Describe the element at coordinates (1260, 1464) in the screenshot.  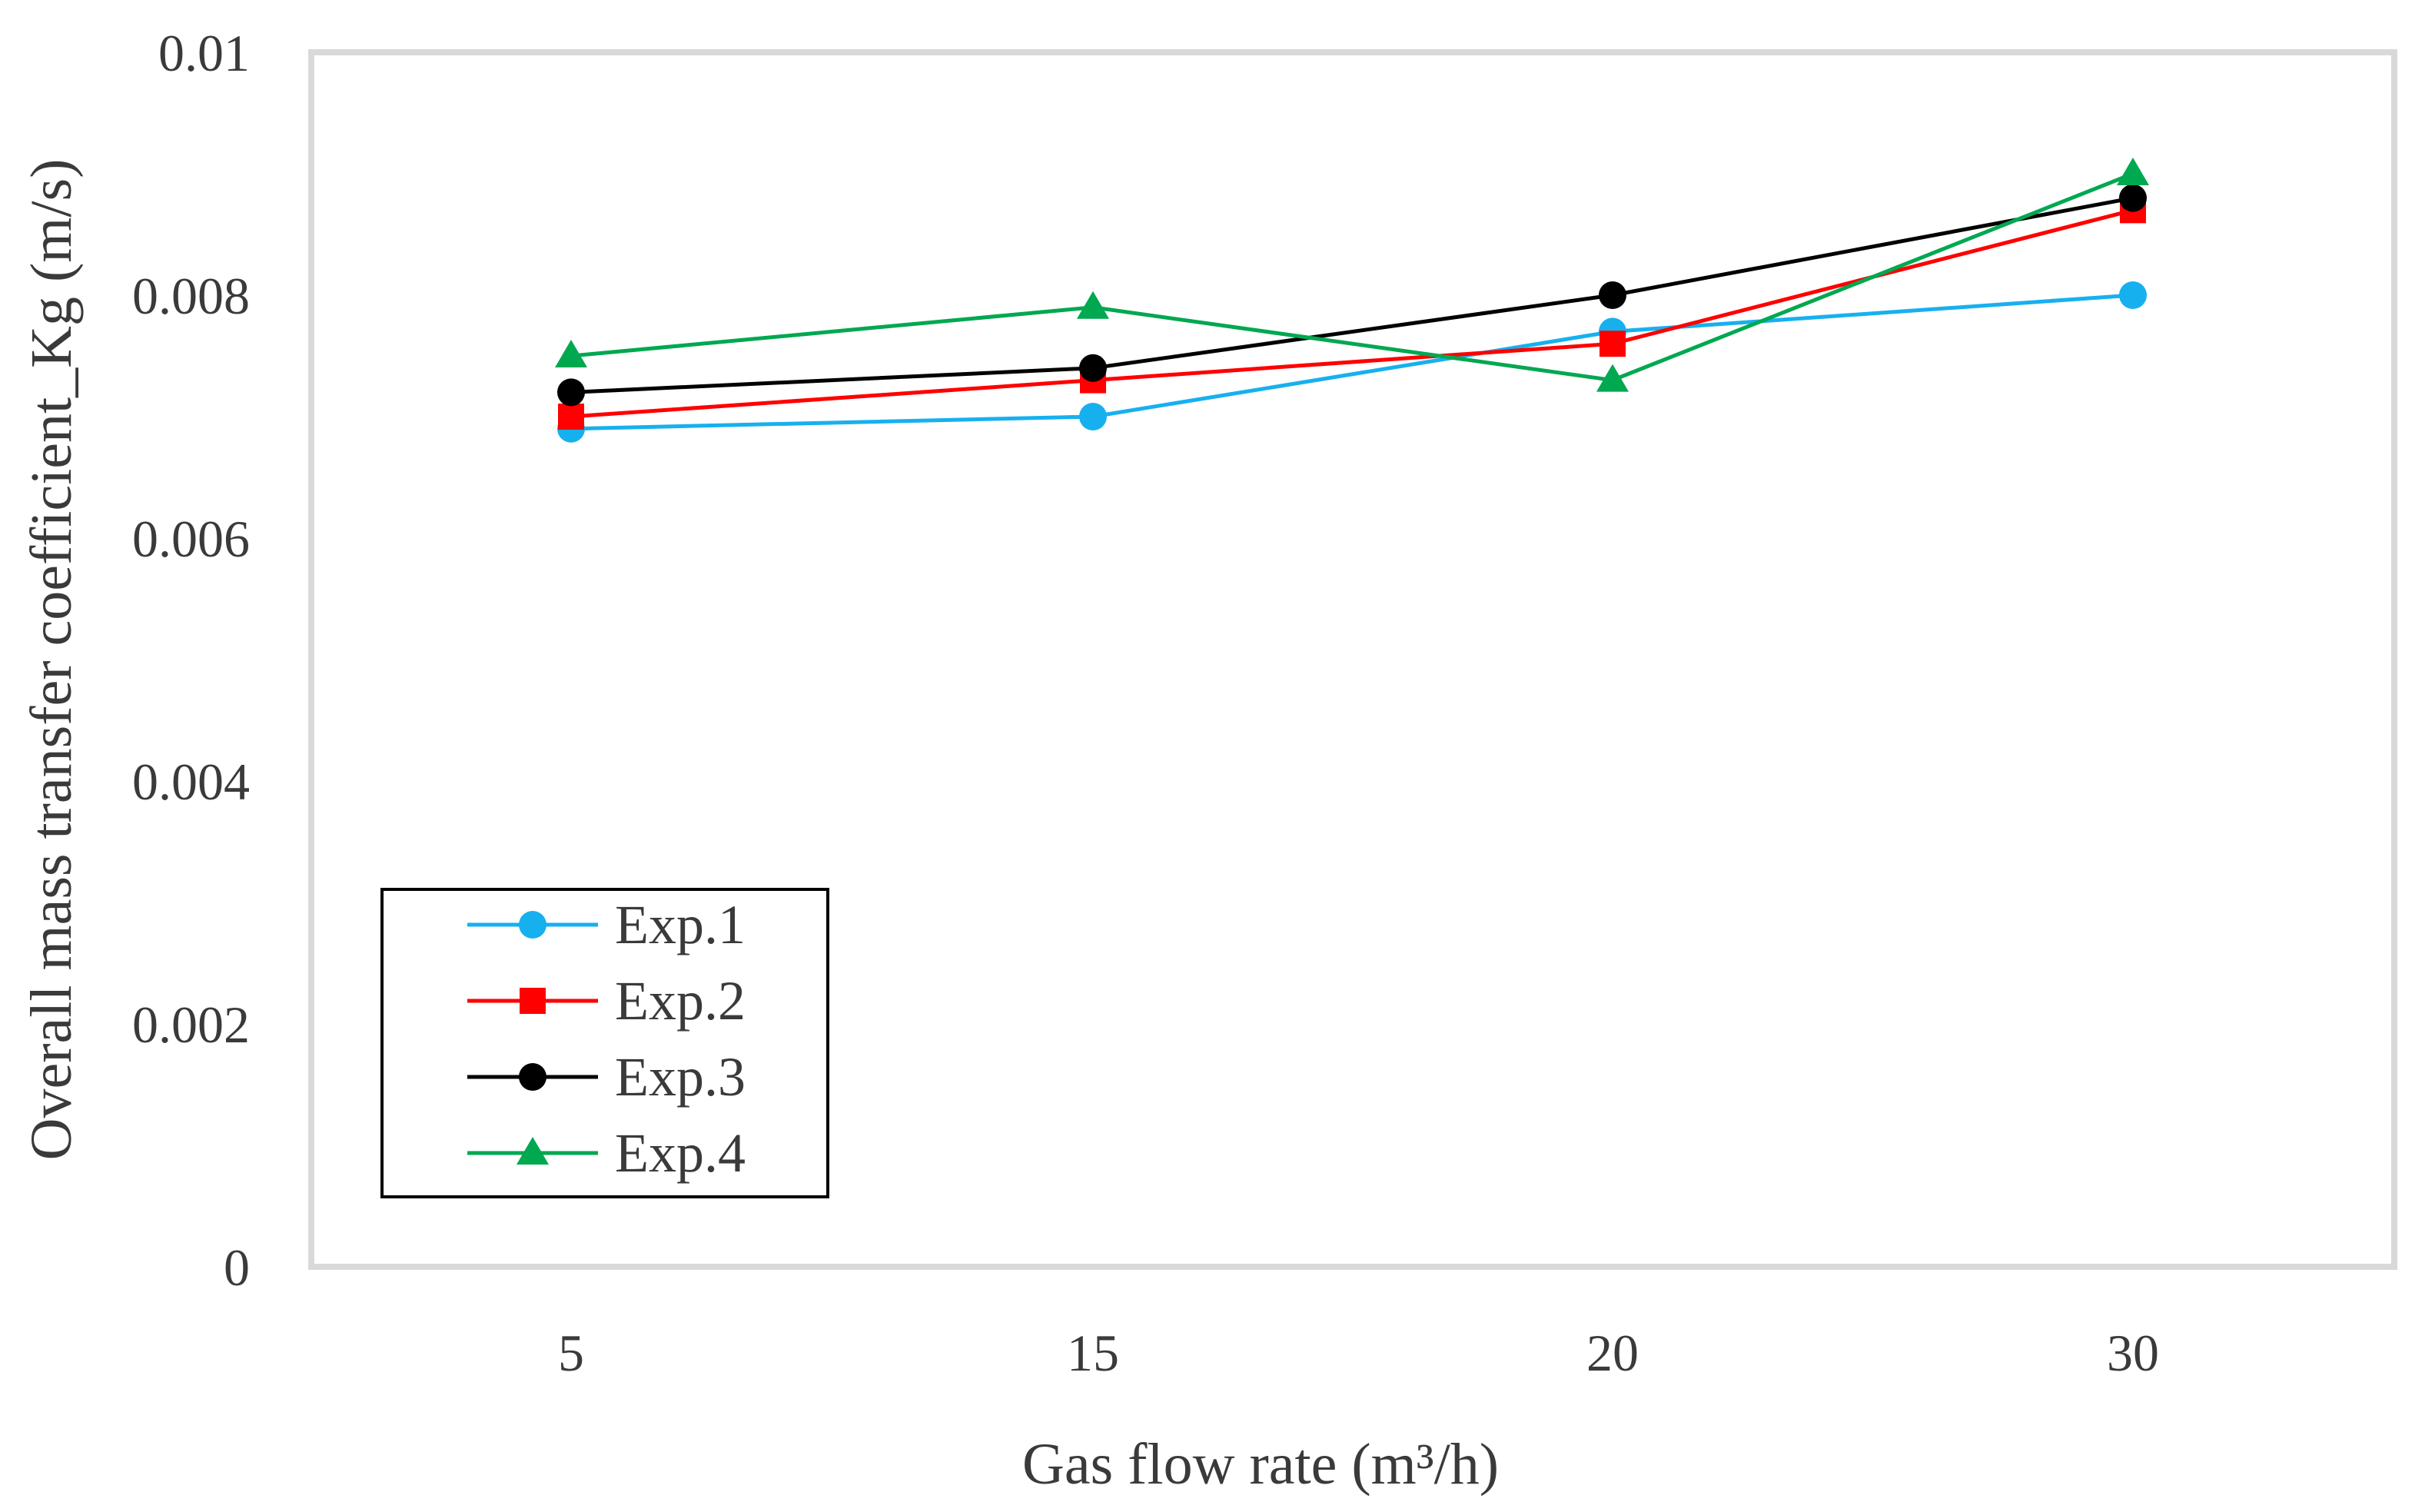
I see `x-axis-title: Gas flow rate (m³/h)` at that location.